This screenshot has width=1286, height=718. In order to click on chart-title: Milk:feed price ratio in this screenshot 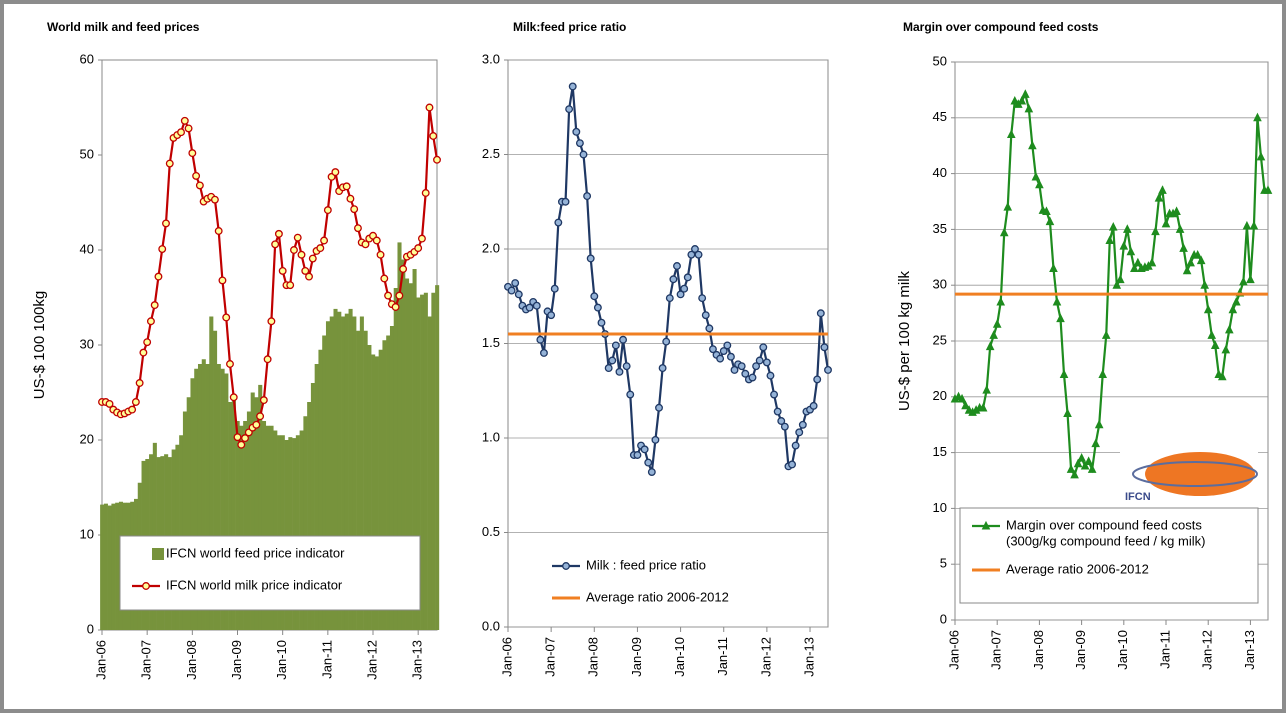, I will do `click(569, 27)`.